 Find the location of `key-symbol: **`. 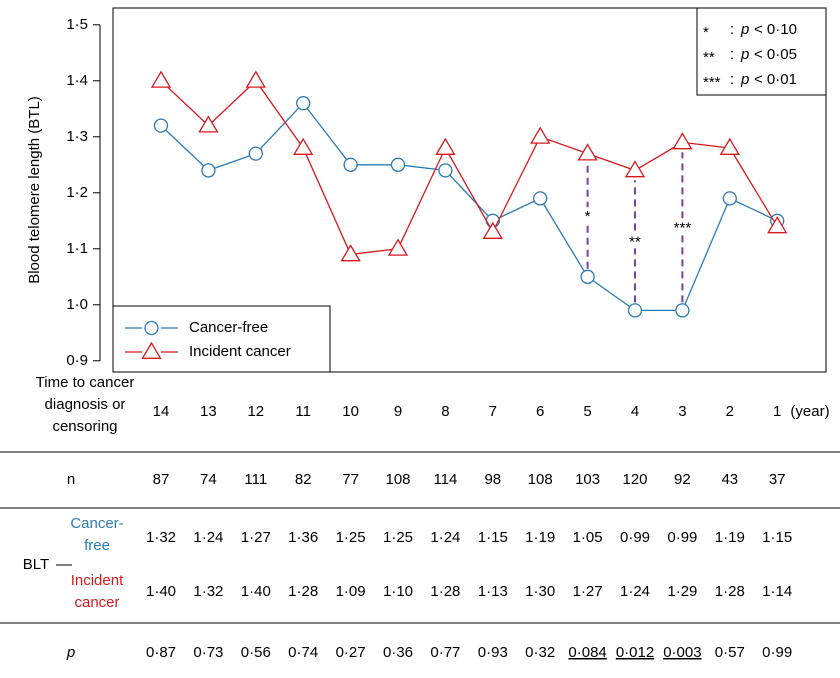

key-symbol: ** is located at coordinates (709, 57).